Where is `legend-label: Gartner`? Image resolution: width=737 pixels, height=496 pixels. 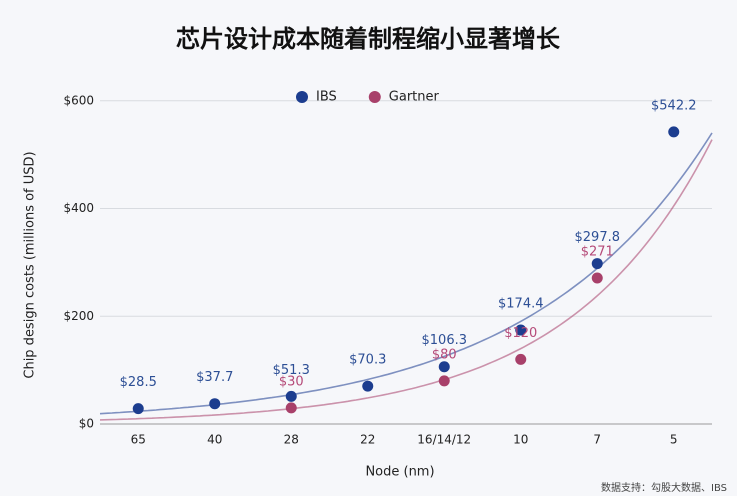
legend-label: Gartner is located at coordinates (414, 97).